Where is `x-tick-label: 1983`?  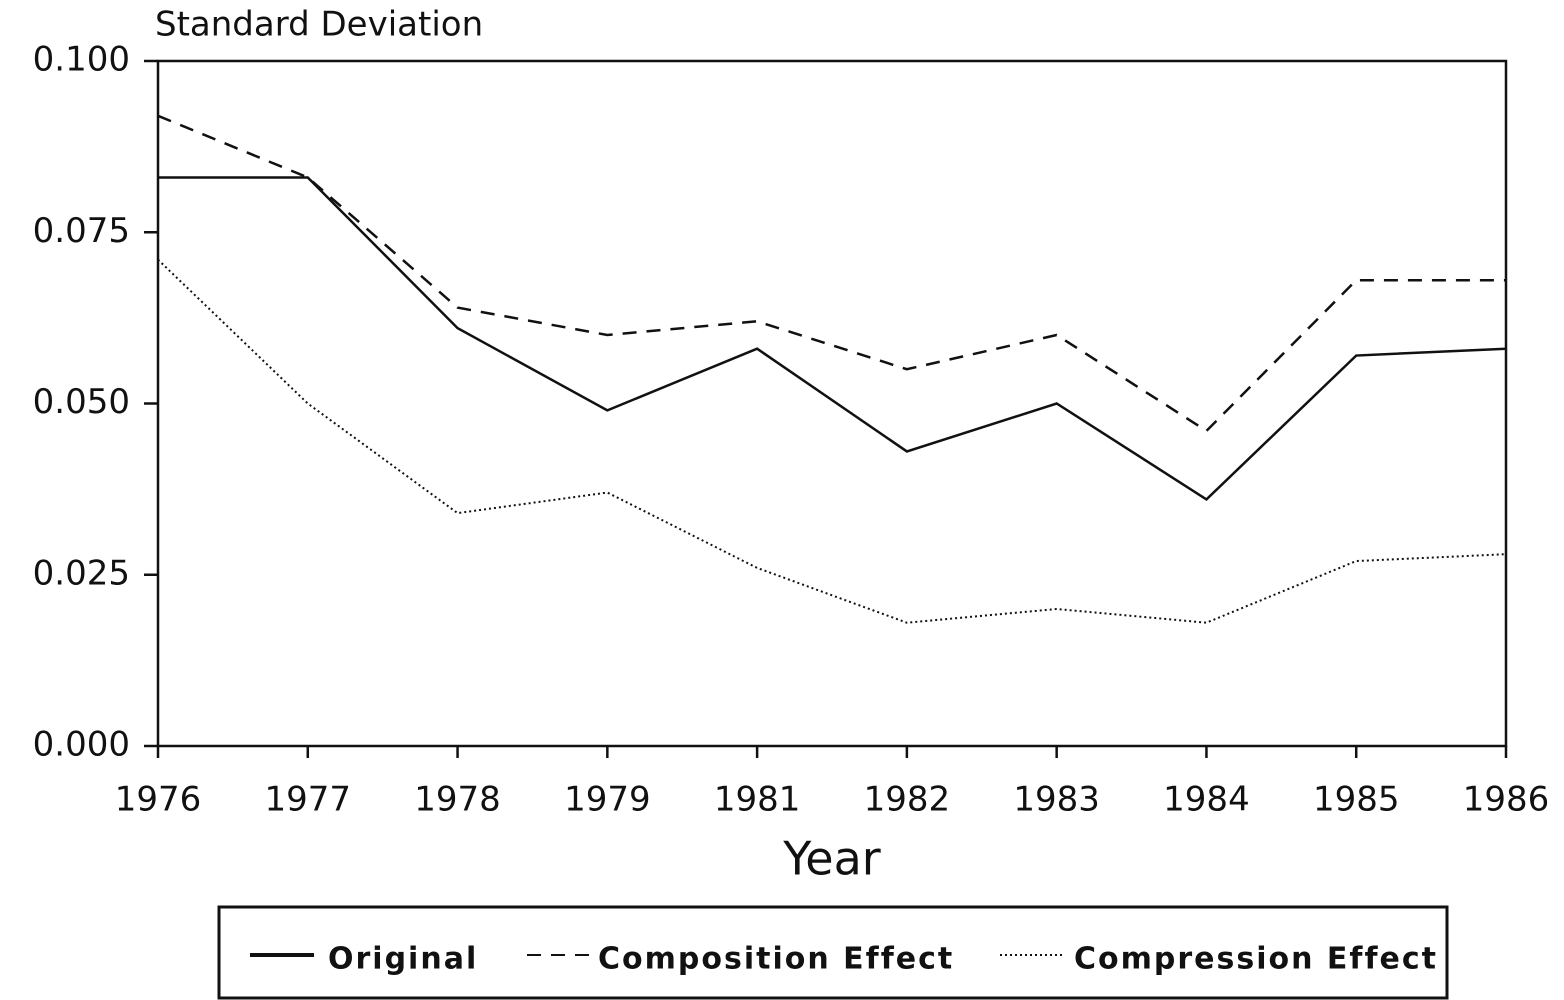 x-tick-label: 1983 is located at coordinates (1056, 800).